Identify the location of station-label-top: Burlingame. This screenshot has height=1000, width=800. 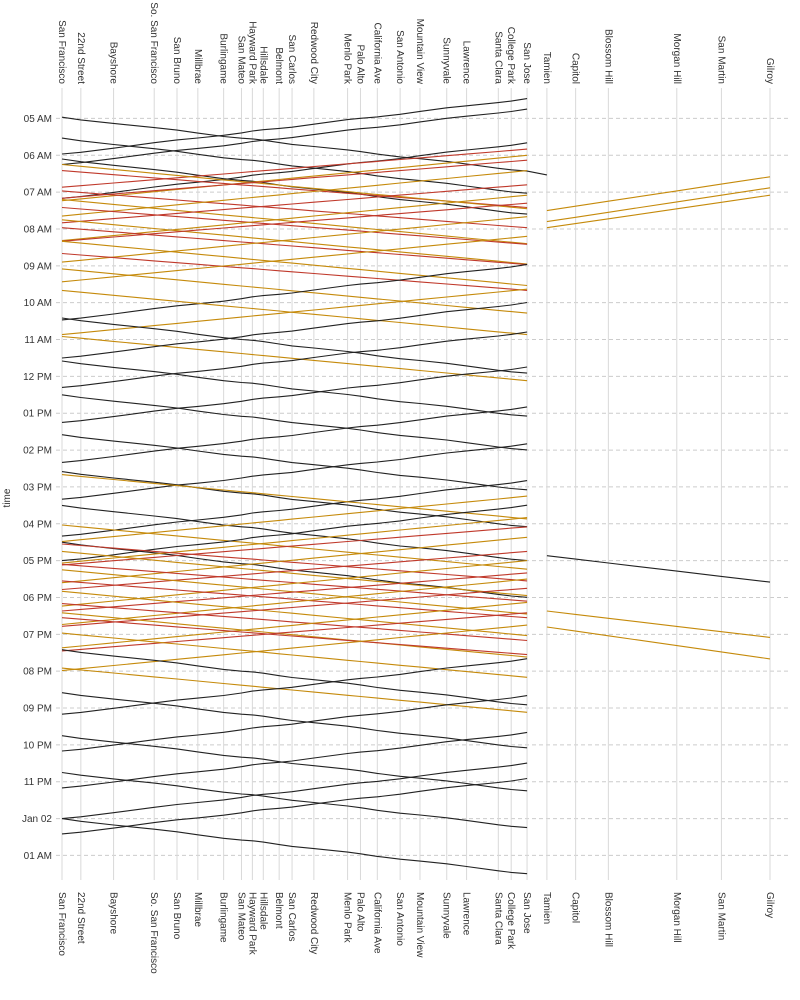
(223, 58).